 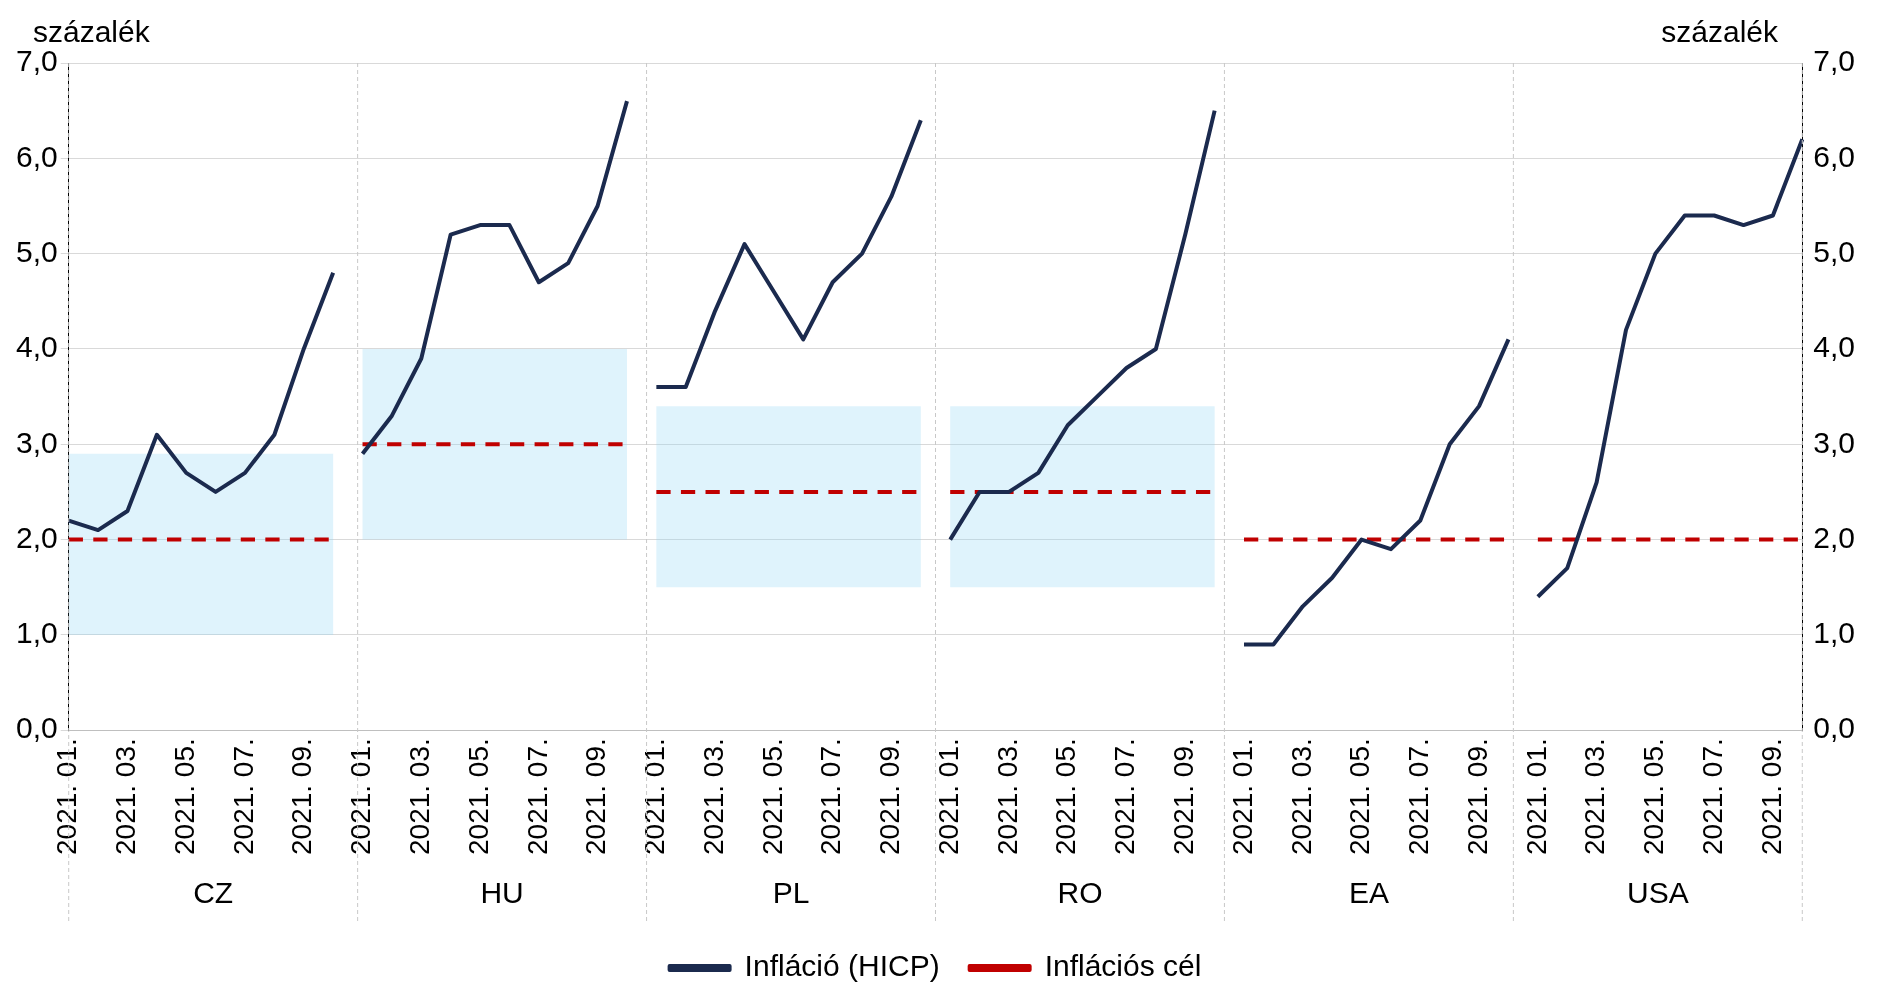 What do you see at coordinates (1834, 156) in the screenshot?
I see `y2-tick-label: 6,0` at bounding box center [1834, 156].